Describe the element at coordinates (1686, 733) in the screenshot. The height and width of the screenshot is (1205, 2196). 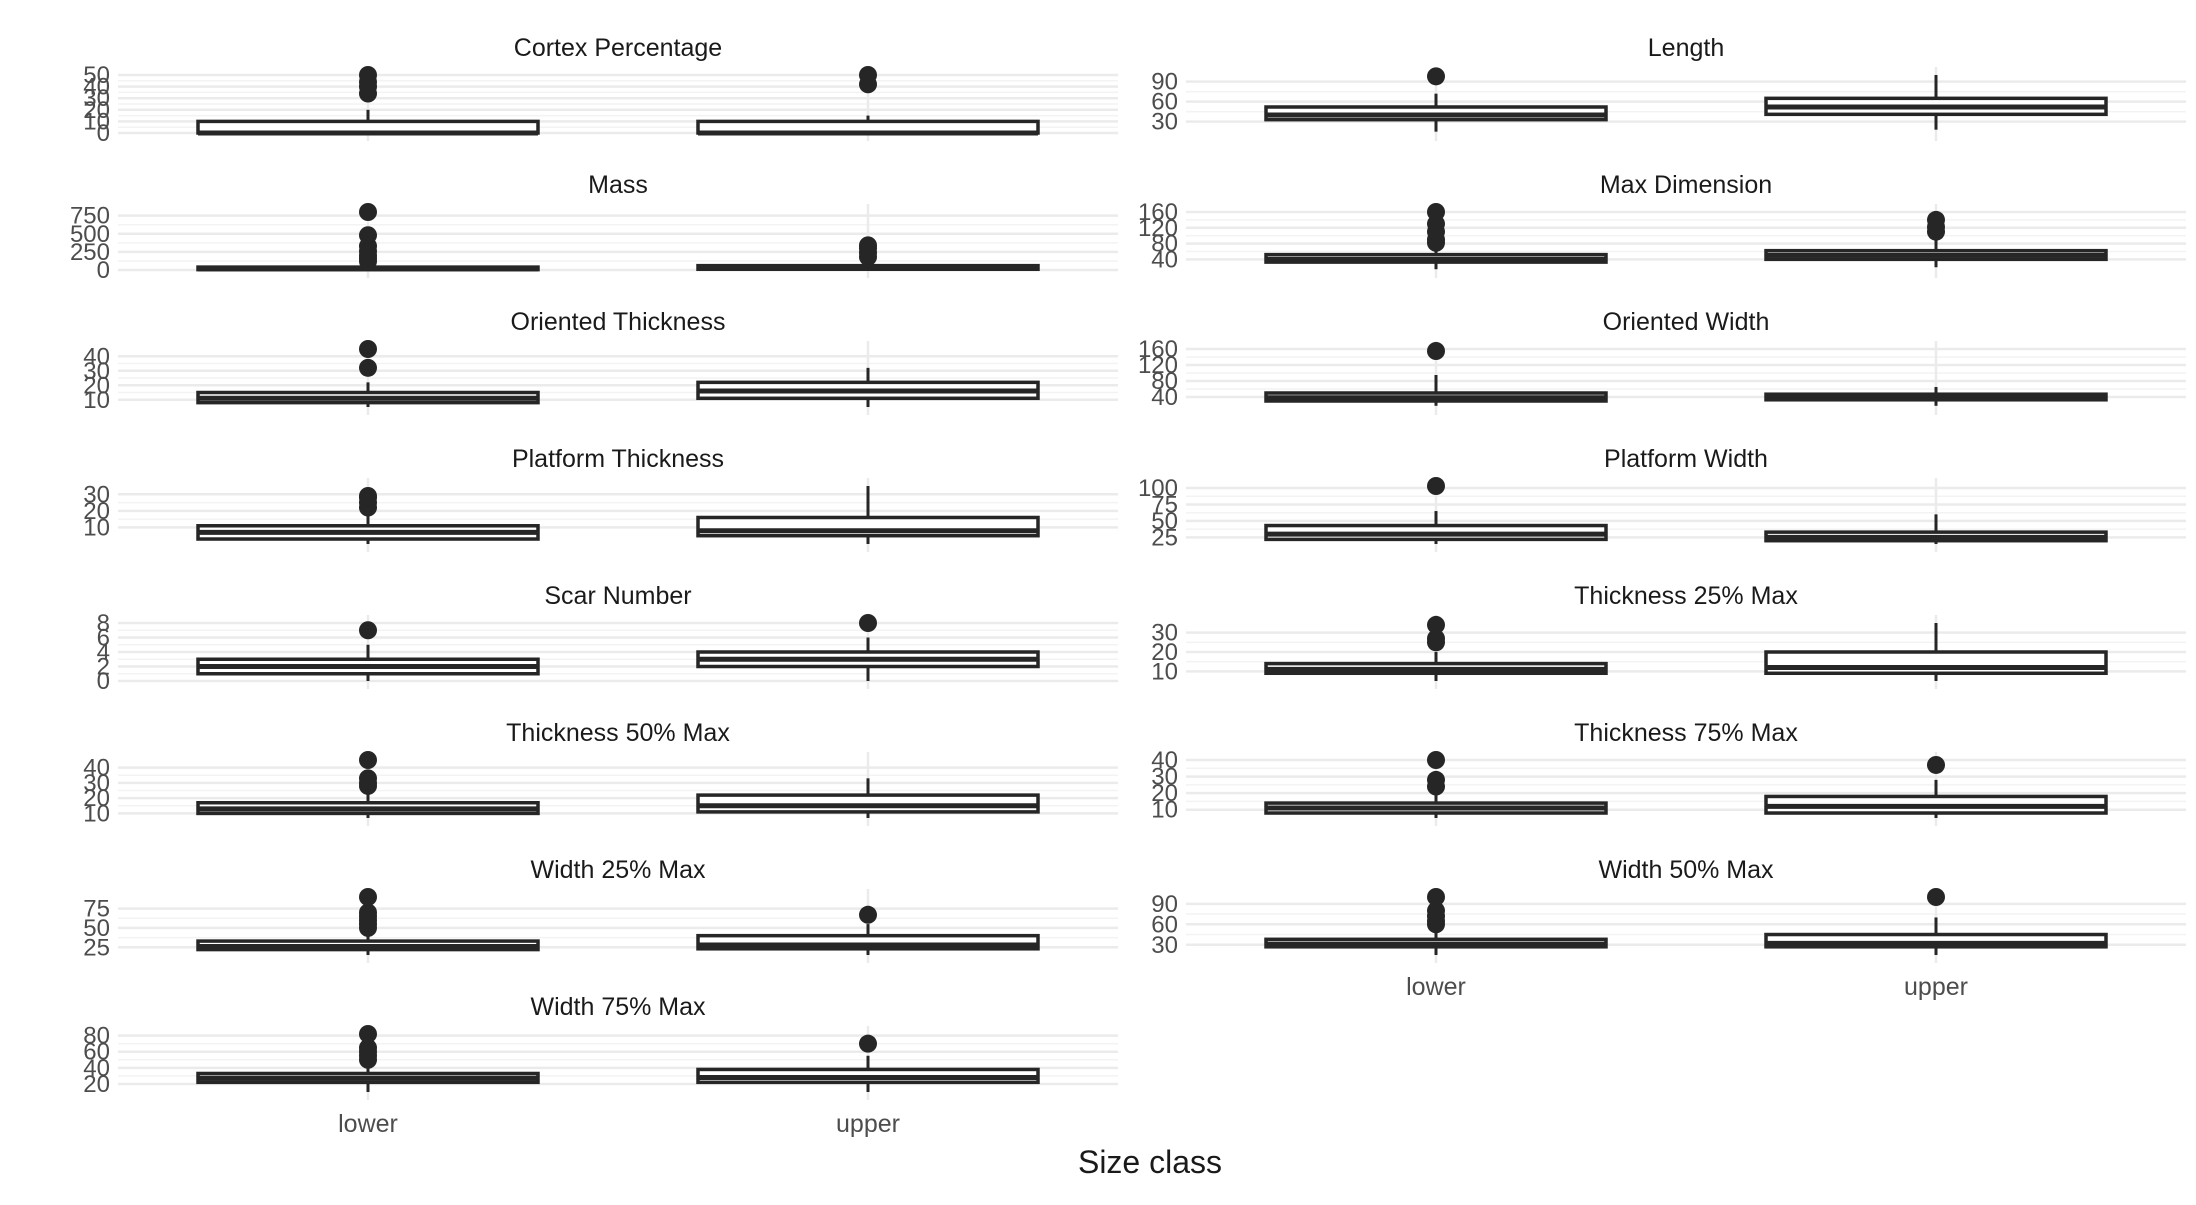
I see `panel-title-thickness-75-max: Thickness 75% Max` at that location.